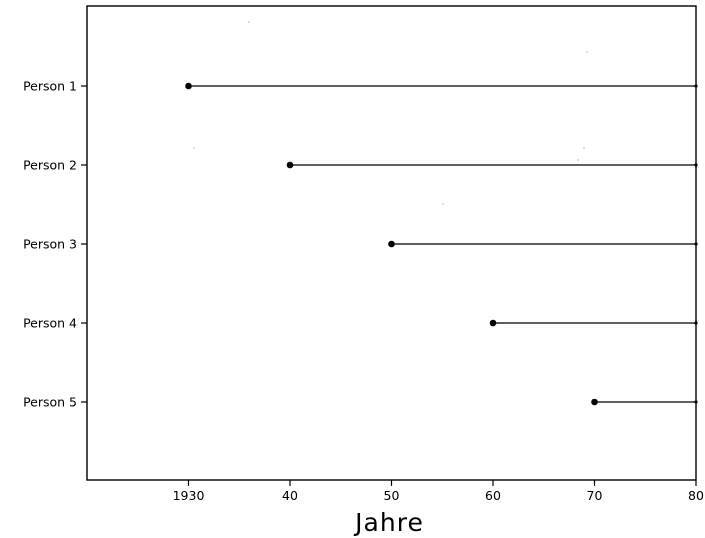  Describe the element at coordinates (50, 244) in the screenshot. I see `y-tick-label: Person 3` at that location.